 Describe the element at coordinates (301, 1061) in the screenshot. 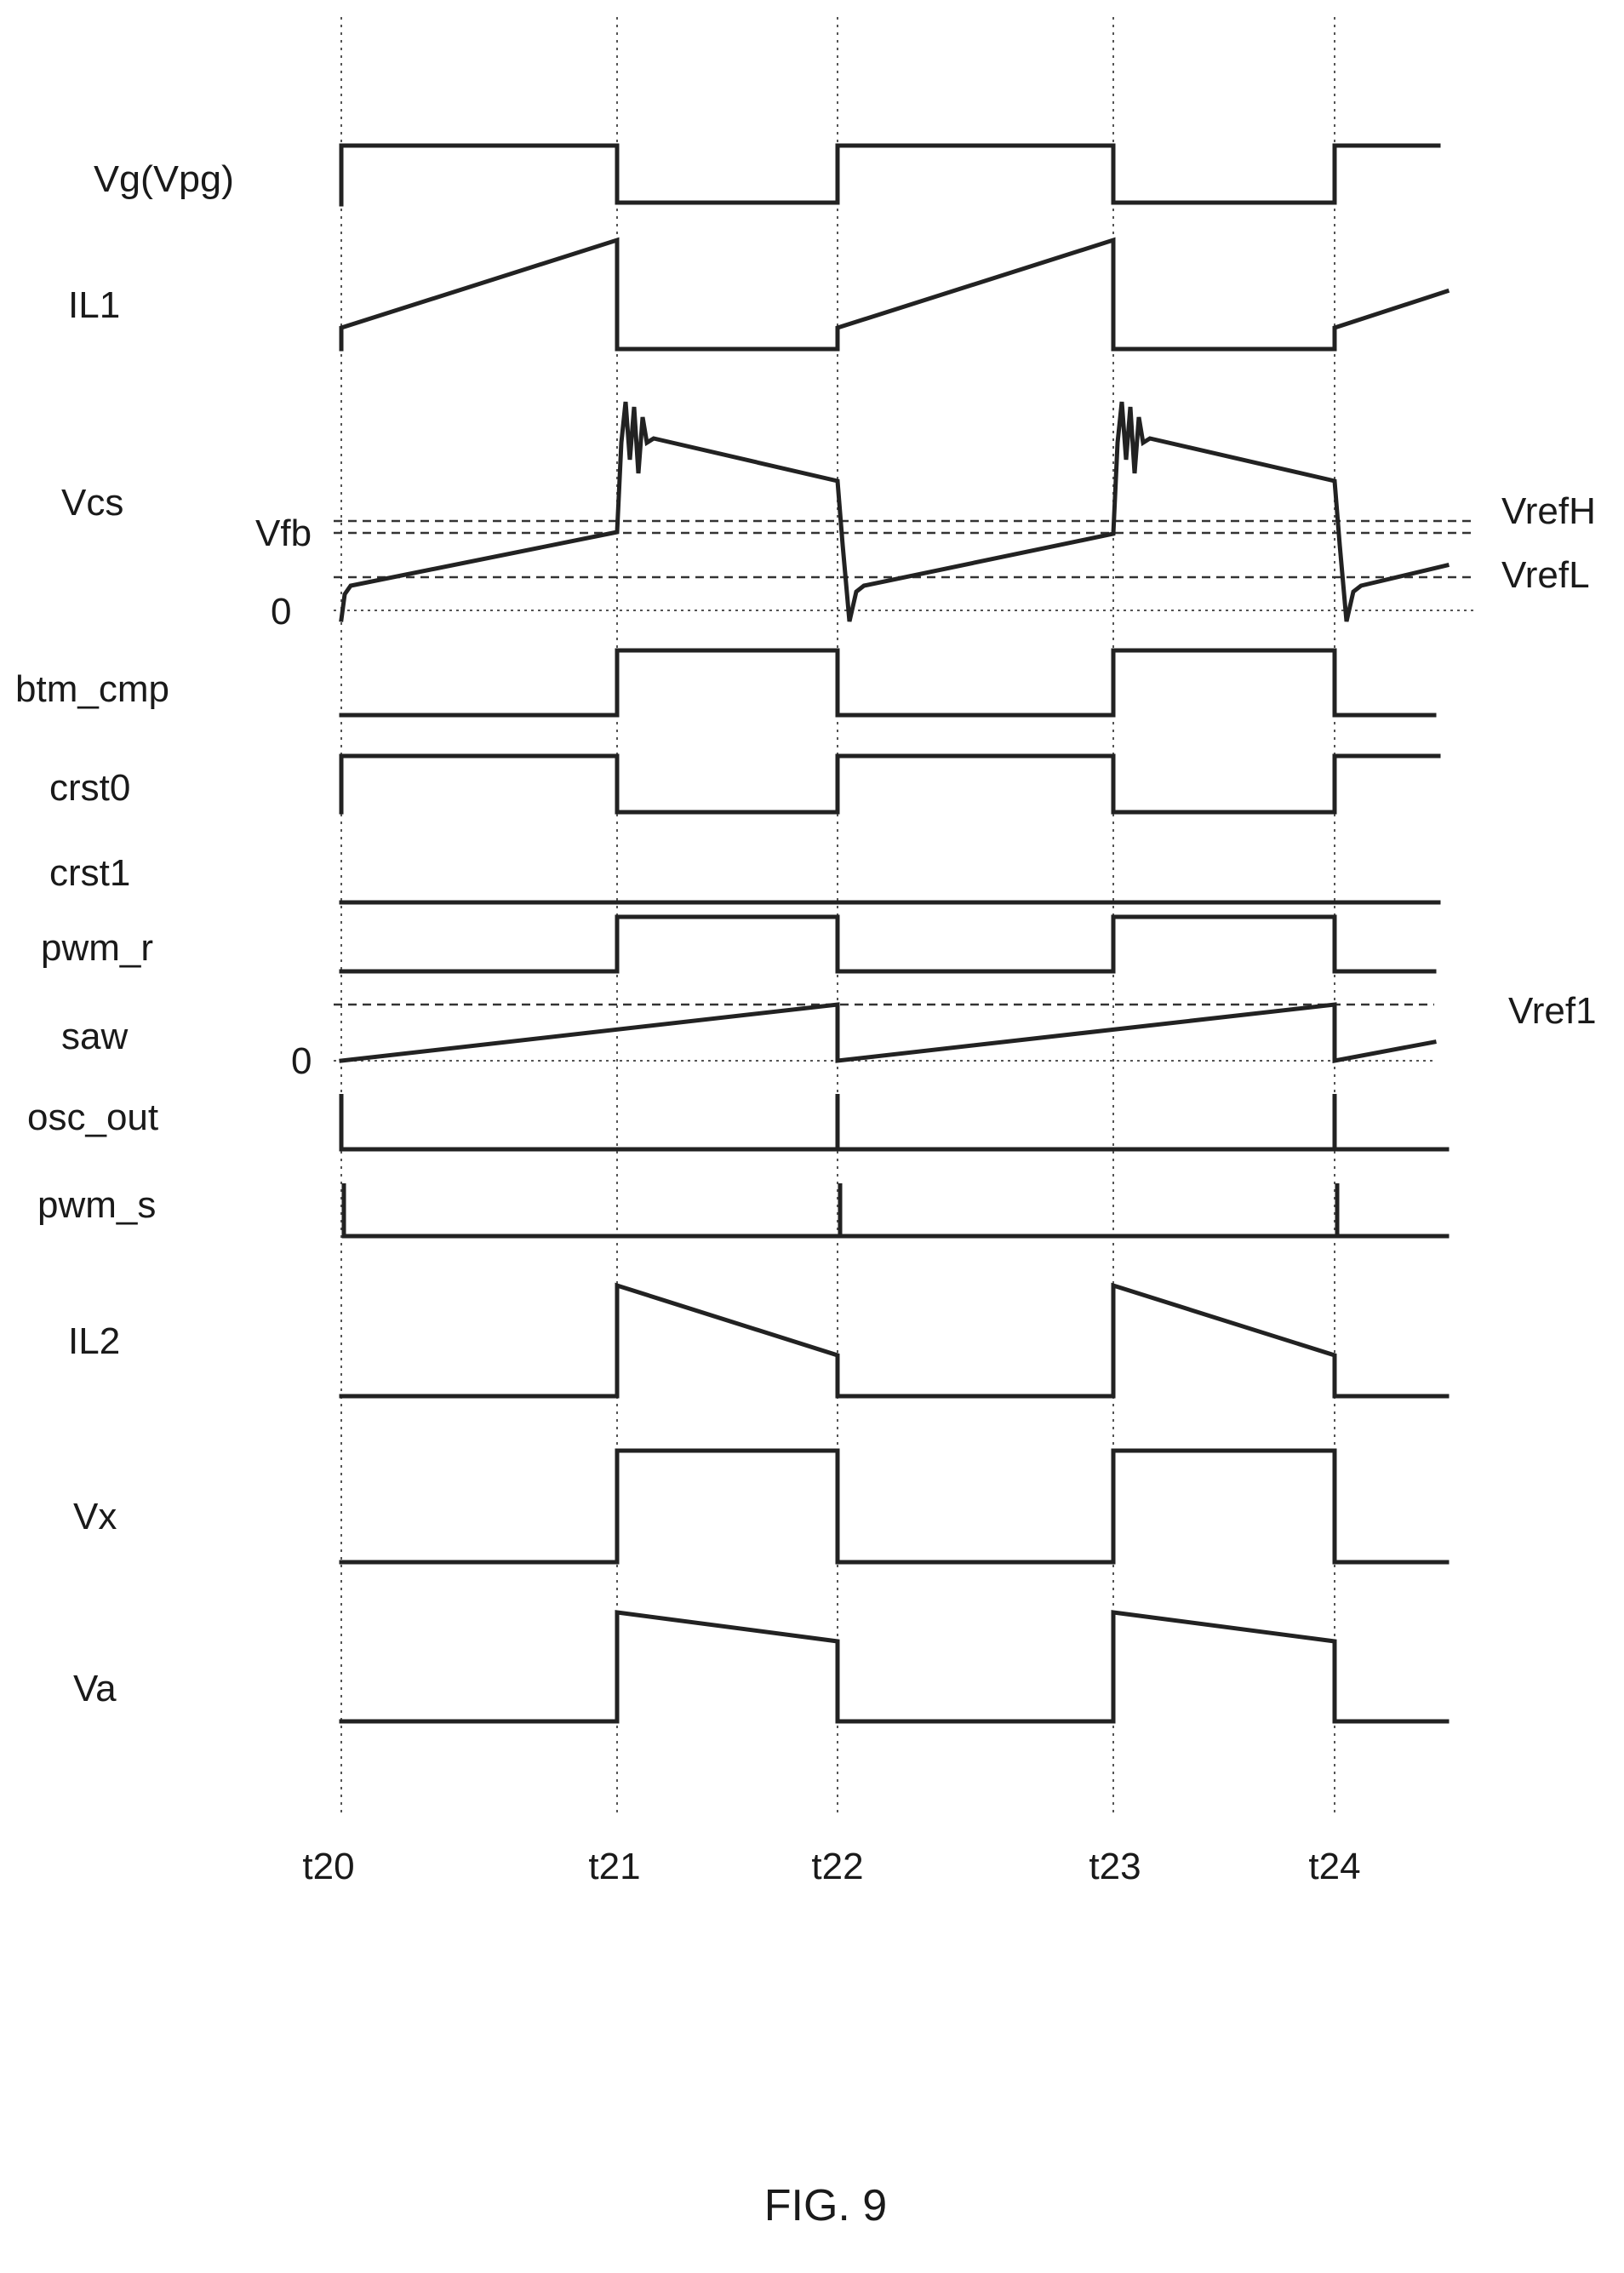

I see `saw-zero-label: 0` at that location.